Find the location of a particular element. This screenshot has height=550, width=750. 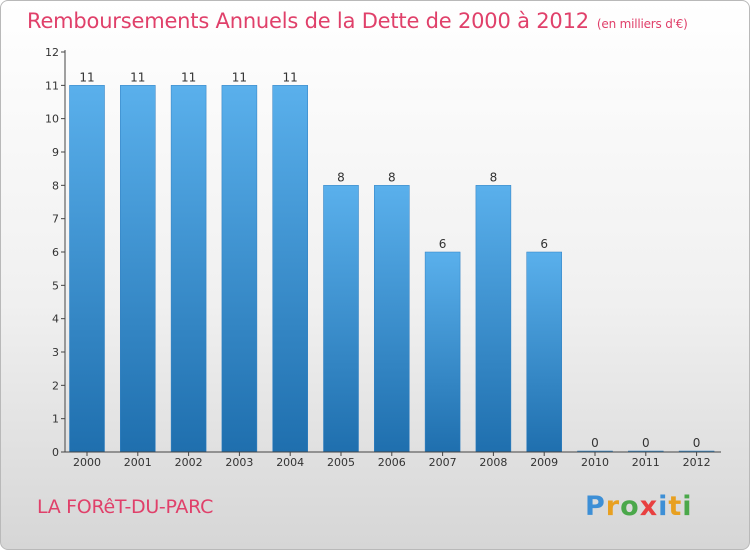

x-tick-label: 2012 is located at coordinates (697, 462).